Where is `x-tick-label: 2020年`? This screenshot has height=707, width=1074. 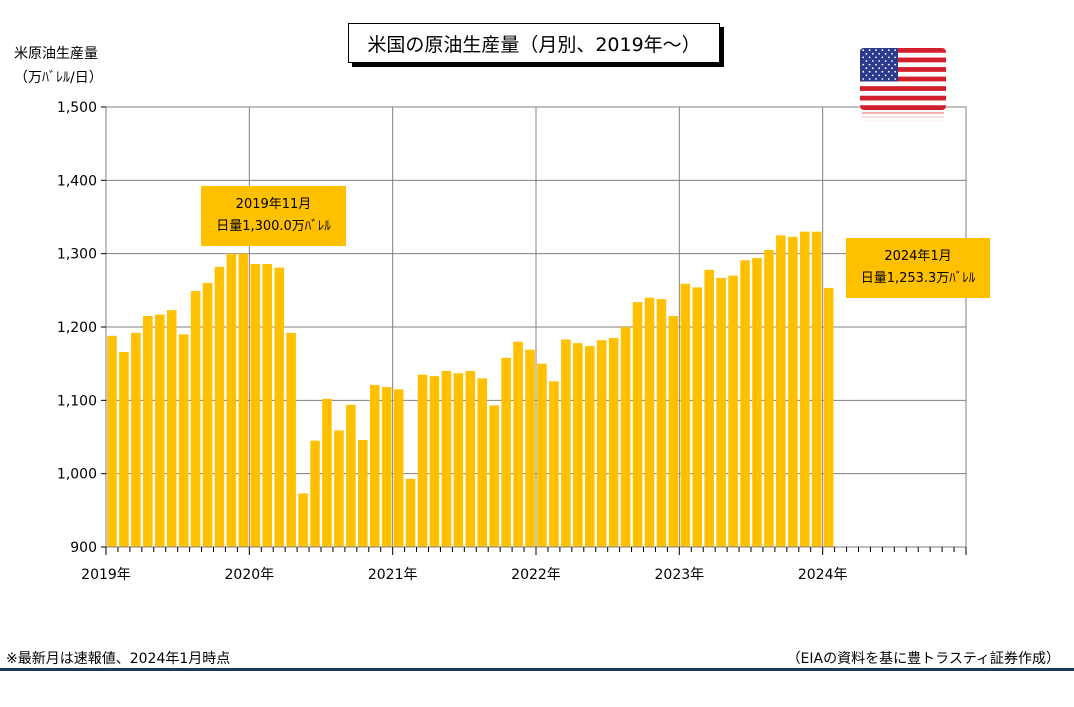
x-tick-label: 2020年 is located at coordinates (250, 575).